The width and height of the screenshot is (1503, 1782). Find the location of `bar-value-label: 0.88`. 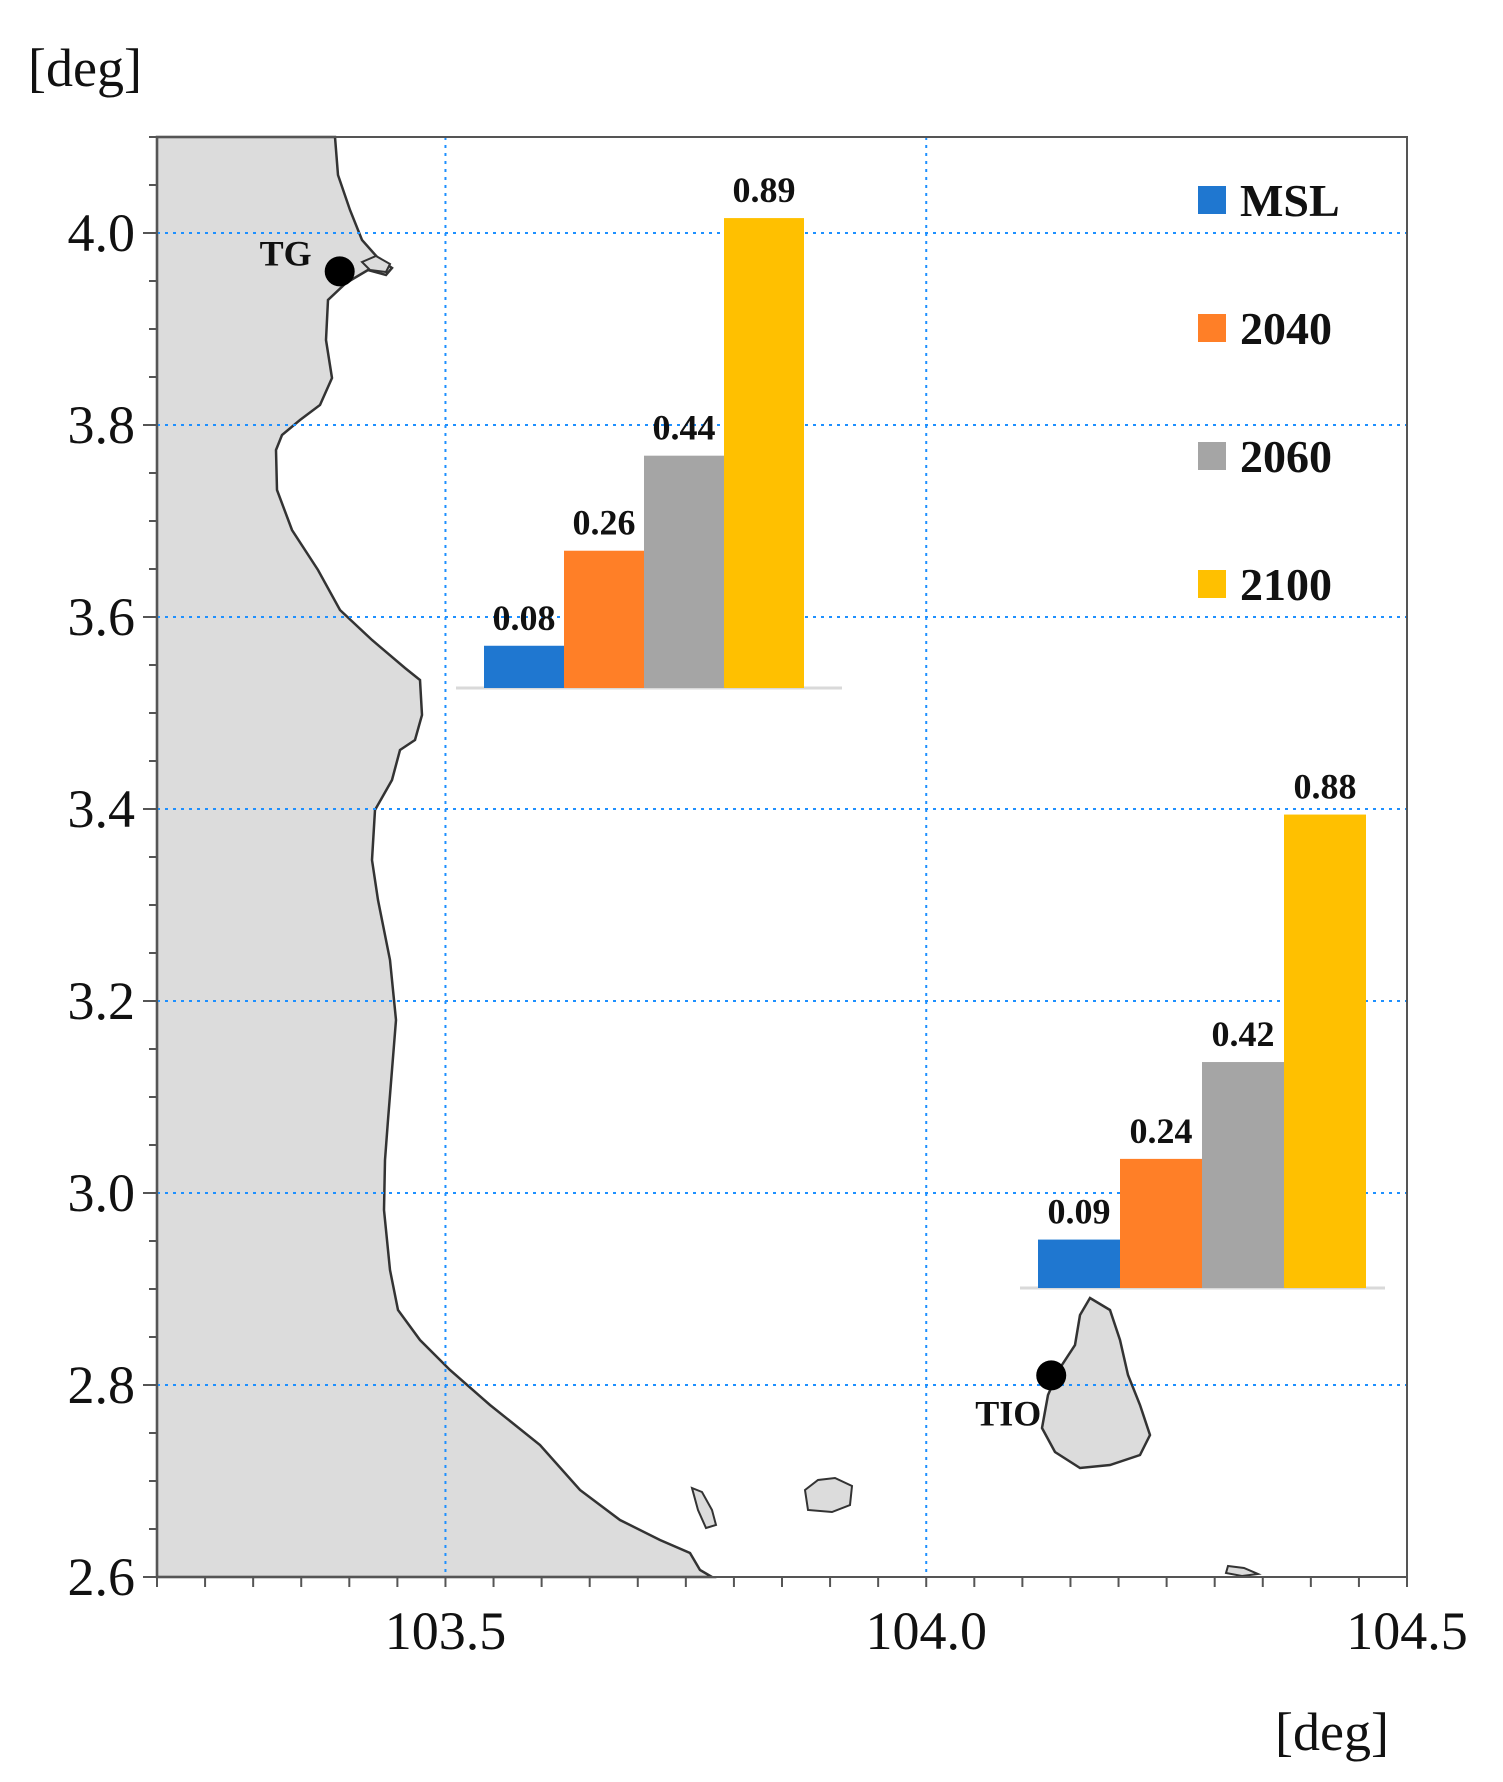

bar-value-label: 0.88 is located at coordinates (1325, 787).